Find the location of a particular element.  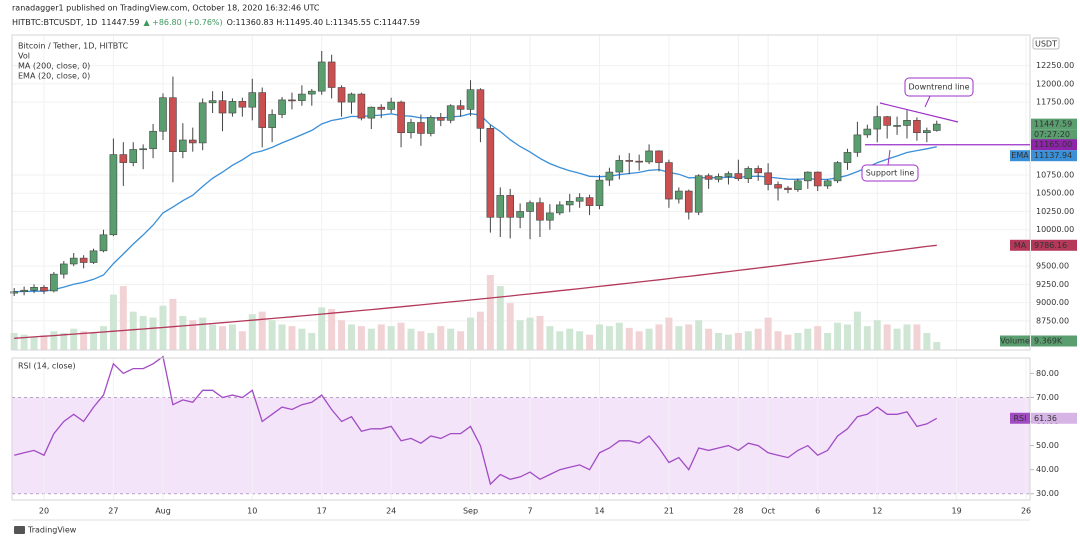

y-tick-label: 12000.00 is located at coordinates (1055, 83).